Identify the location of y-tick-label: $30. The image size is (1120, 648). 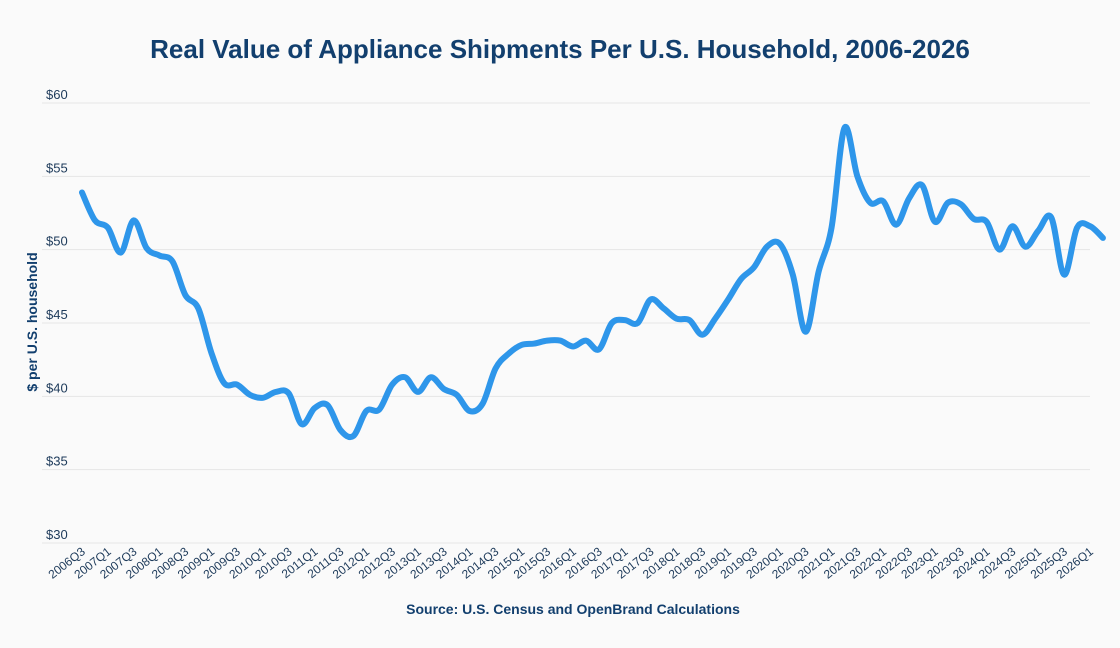
(57, 534).